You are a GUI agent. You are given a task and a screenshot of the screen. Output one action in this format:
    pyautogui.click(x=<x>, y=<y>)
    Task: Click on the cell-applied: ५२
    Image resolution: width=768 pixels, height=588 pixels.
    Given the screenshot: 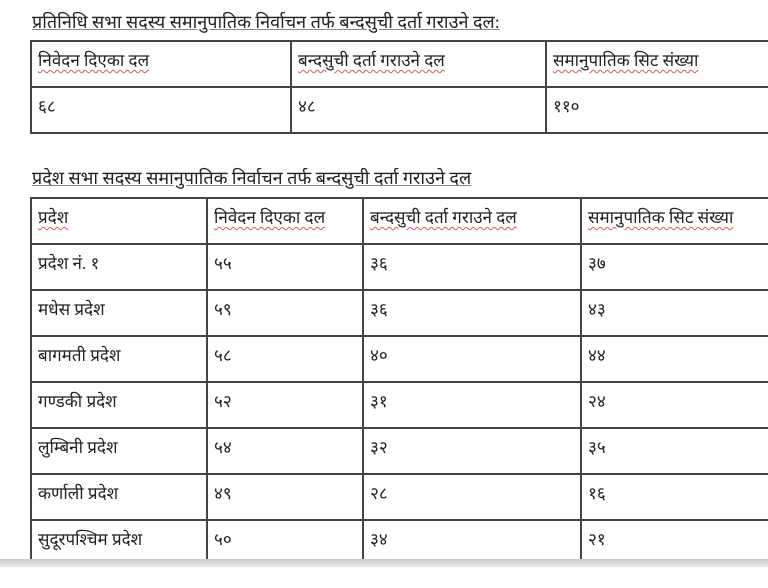 What is the action you would take?
    pyautogui.click(x=285, y=405)
    